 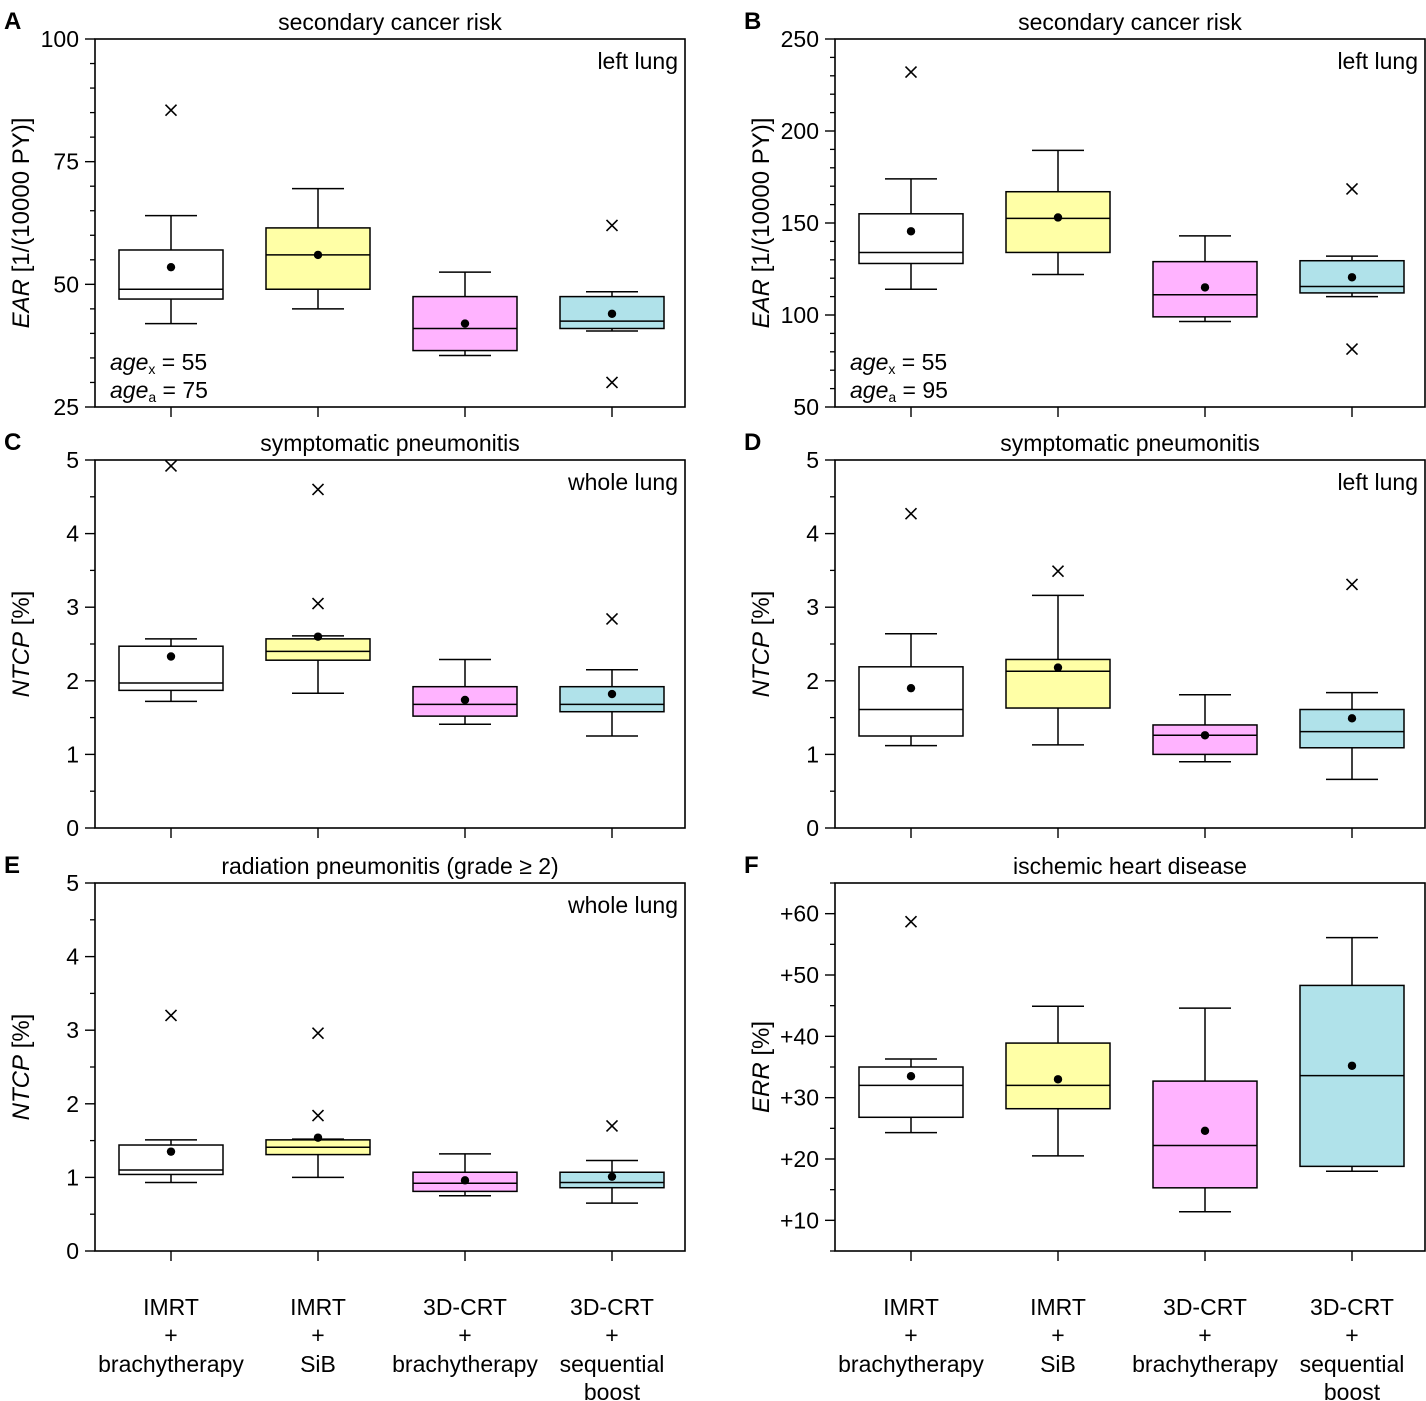 I want to click on y-axis-label: NTCP [%], so click(x=21, y=1067).